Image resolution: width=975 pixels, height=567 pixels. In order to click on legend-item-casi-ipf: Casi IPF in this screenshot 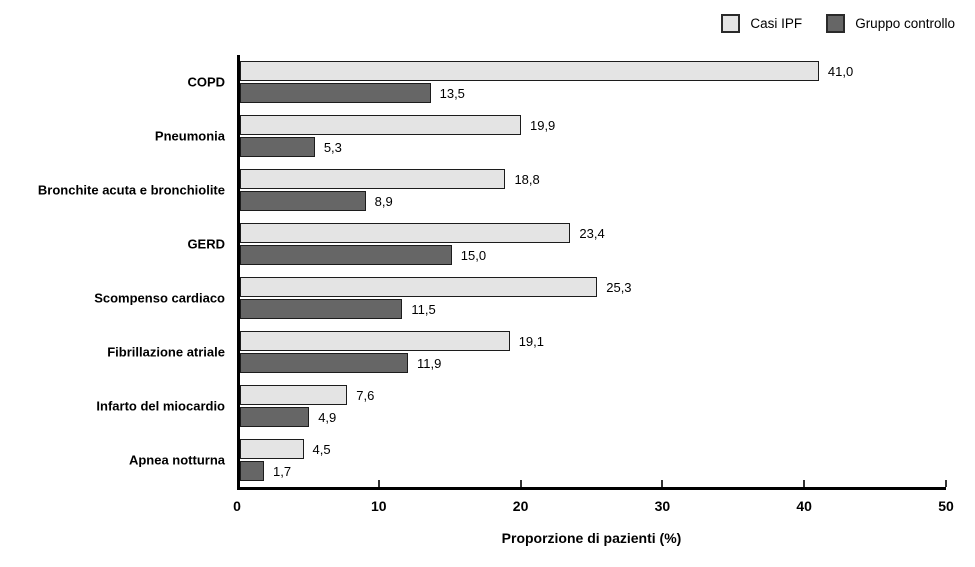, I will do `click(761, 23)`.